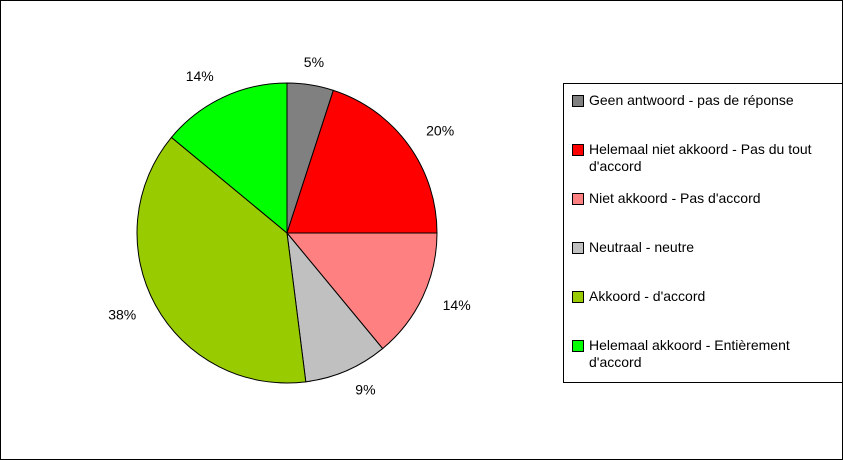 The width and height of the screenshot is (843, 460). I want to click on data-label: 20%, so click(440, 131).